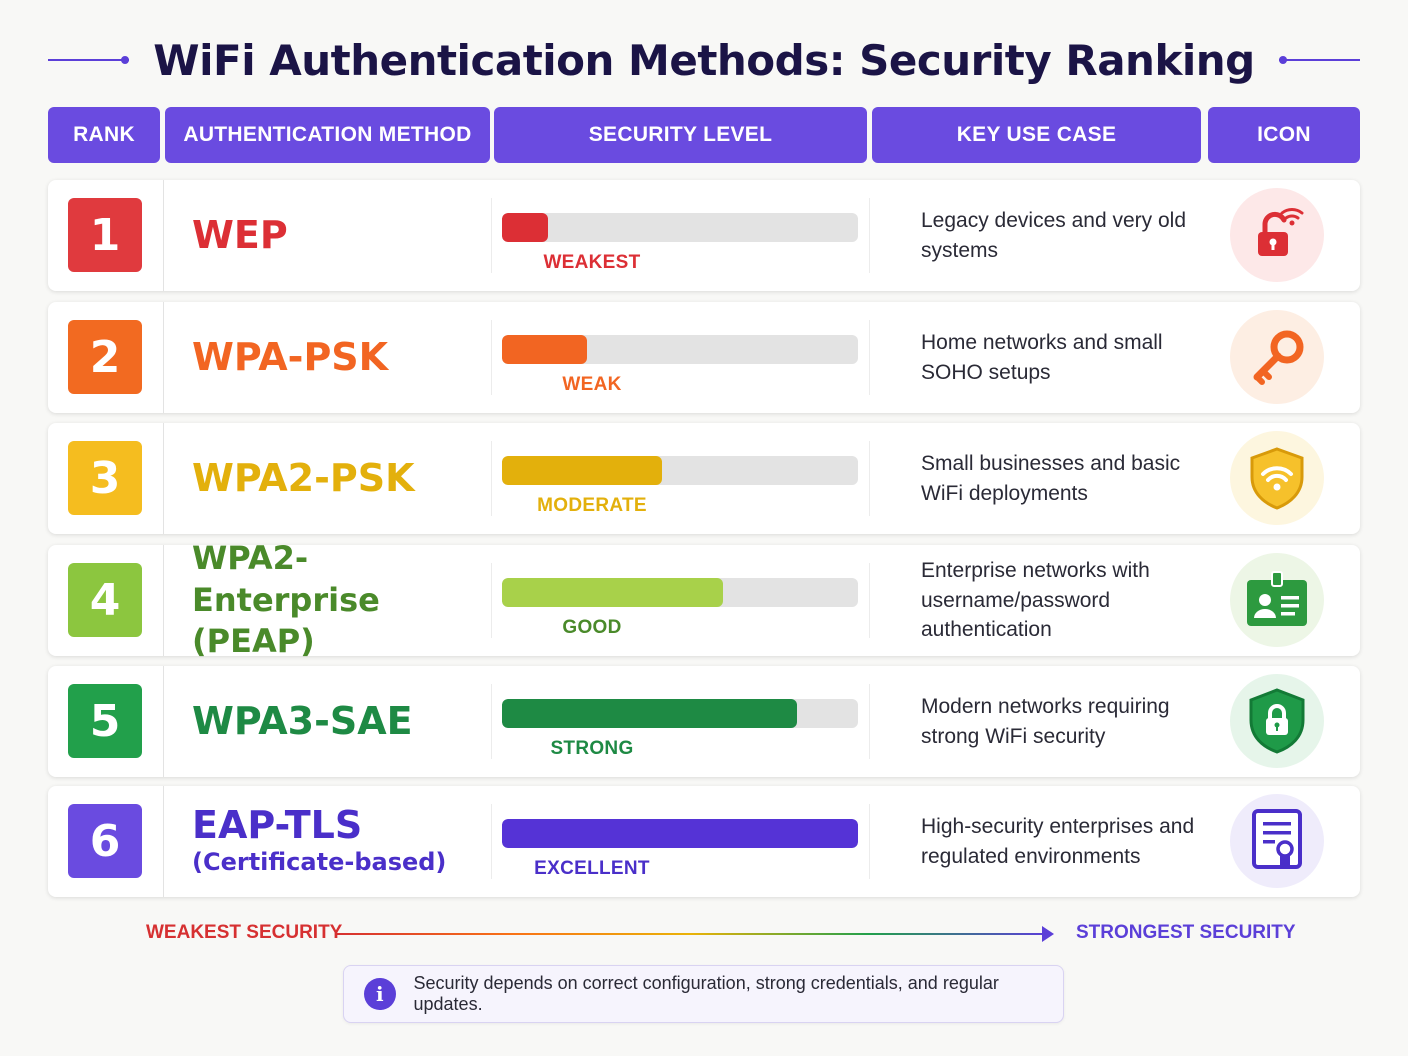 This screenshot has width=1408, height=1056. Describe the element at coordinates (105, 600) in the screenshot. I see `rank-badge: 4` at that location.